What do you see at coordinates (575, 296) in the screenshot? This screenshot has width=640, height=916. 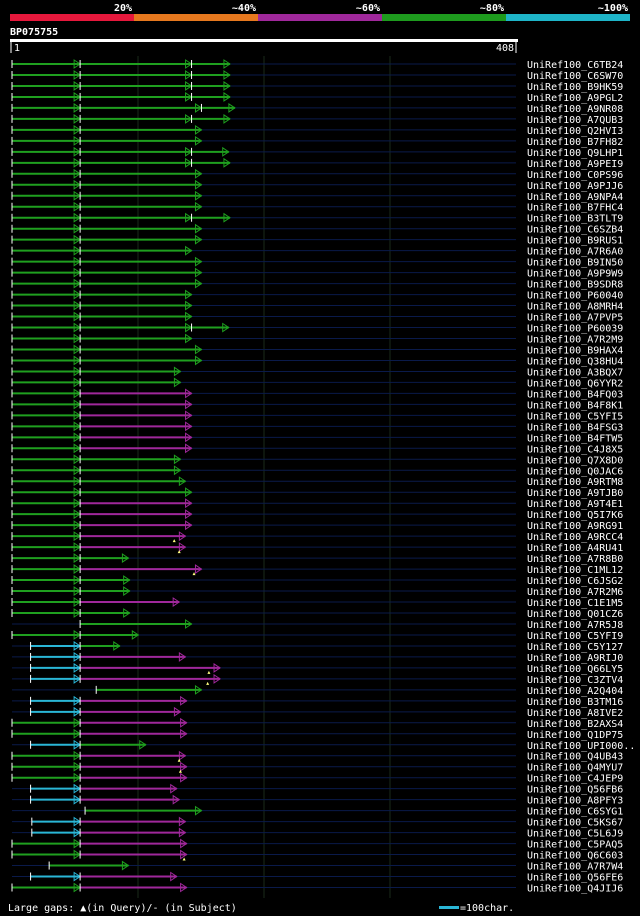 I see `hit-label: UniRef100_P60040` at bounding box center [575, 296].